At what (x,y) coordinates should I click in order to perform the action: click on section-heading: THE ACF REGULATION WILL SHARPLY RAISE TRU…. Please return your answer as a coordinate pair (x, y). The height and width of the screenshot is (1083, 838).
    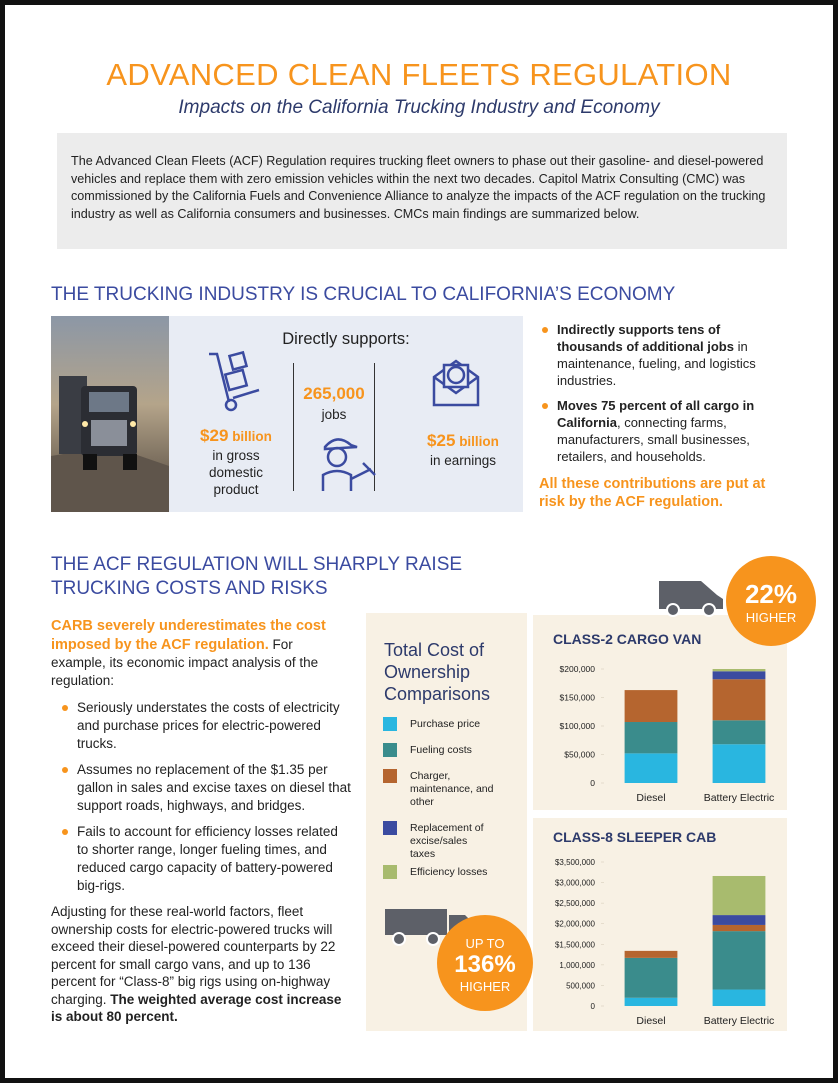
    Looking at the image, I should click on (256, 577).